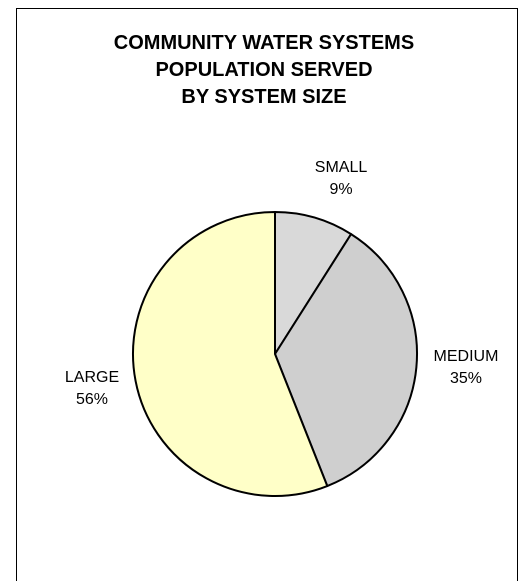 The height and width of the screenshot is (581, 528). I want to click on slice-name-label-large: LARGE, so click(92, 377).